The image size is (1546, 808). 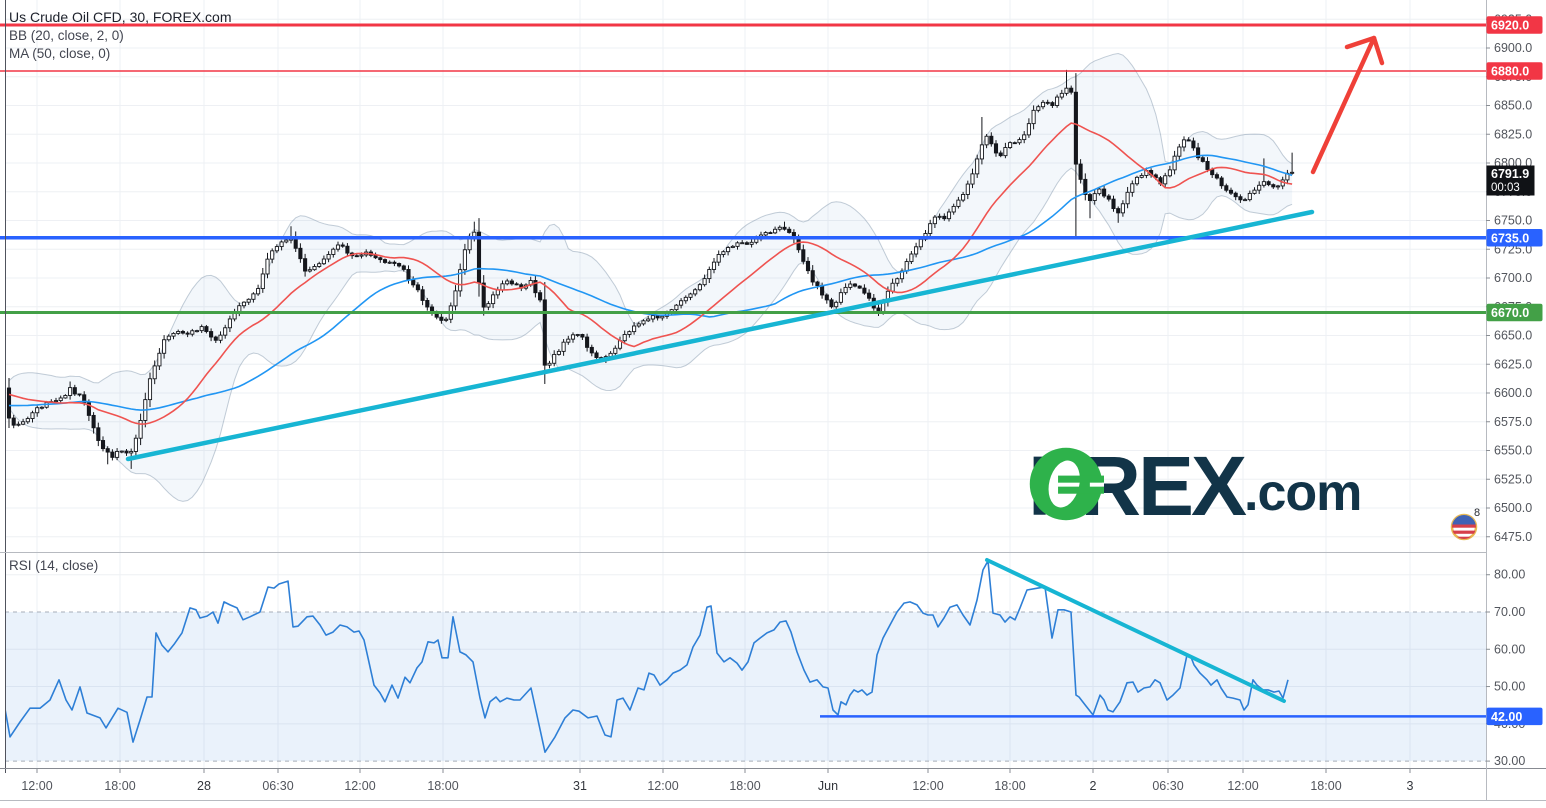 What do you see at coordinates (1163, 486) in the screenshot?
I see `logo-letters-rex: REX` at bounding box center [1163, 486].